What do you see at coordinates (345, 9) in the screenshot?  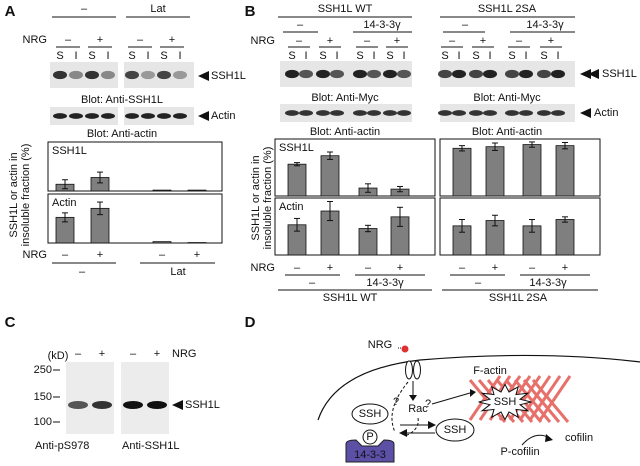 I see `label: SSH1L WT` at bounding box center [345, 9].